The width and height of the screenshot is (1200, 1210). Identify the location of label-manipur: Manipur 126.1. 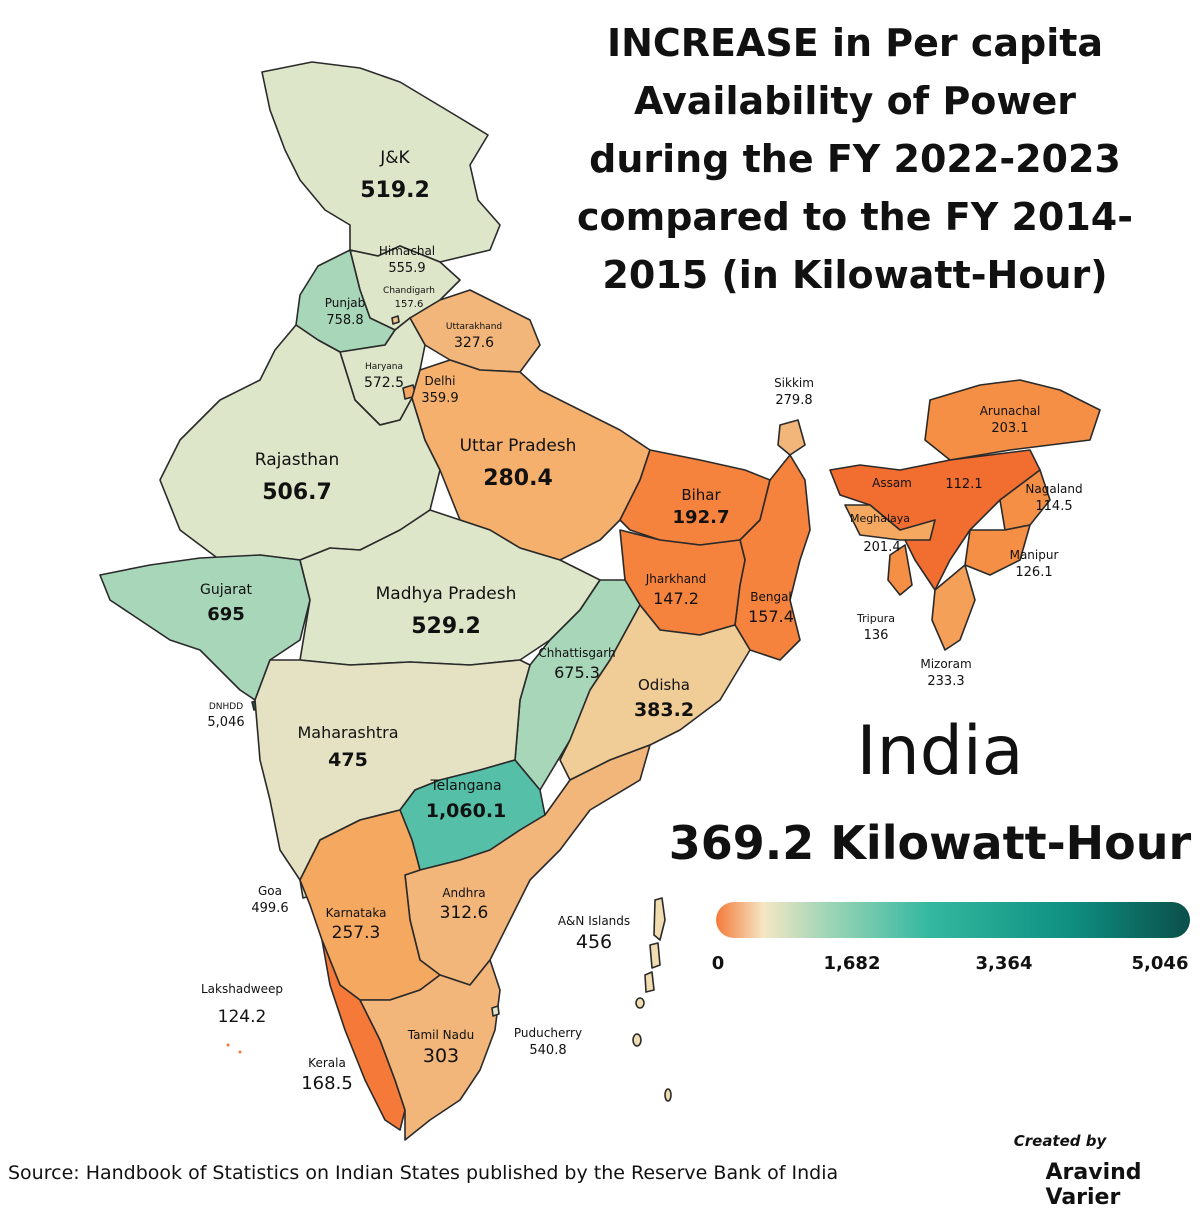
(1034, 564).